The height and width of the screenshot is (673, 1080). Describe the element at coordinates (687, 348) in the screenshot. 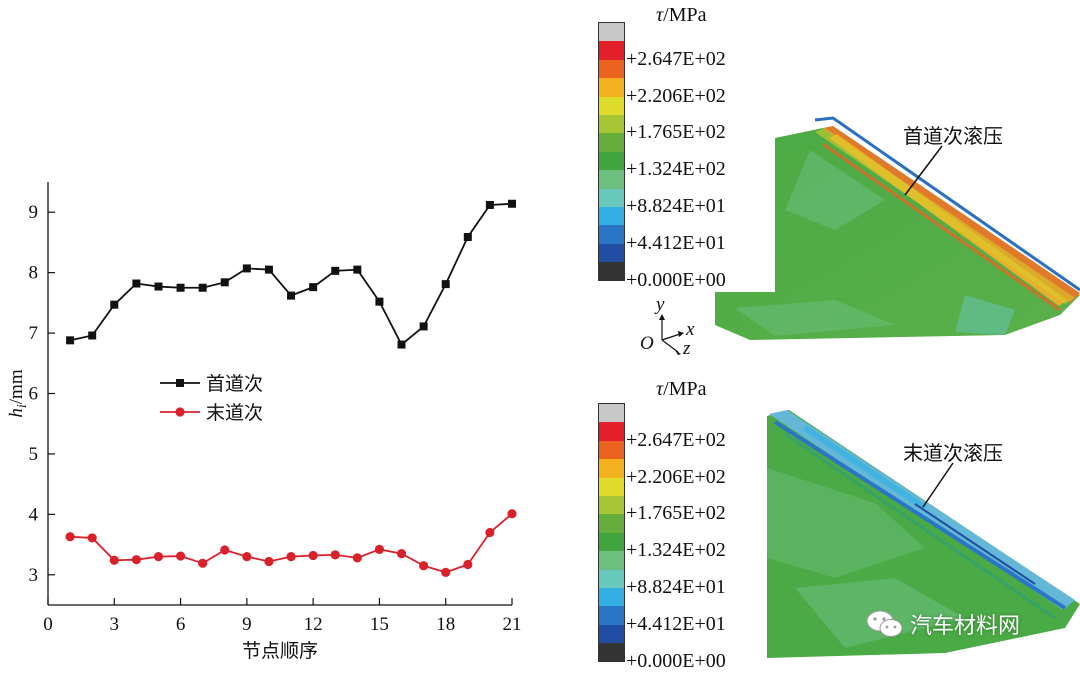

I see `axis-z-glyph: z` at that location.